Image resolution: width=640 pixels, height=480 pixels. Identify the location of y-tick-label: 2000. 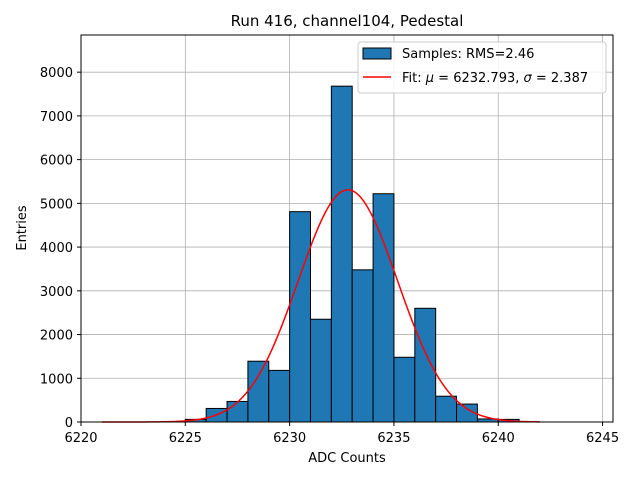
(56, 336).